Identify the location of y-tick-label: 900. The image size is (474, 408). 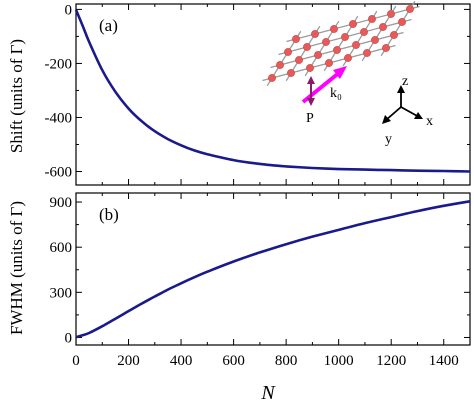
(61, 203).